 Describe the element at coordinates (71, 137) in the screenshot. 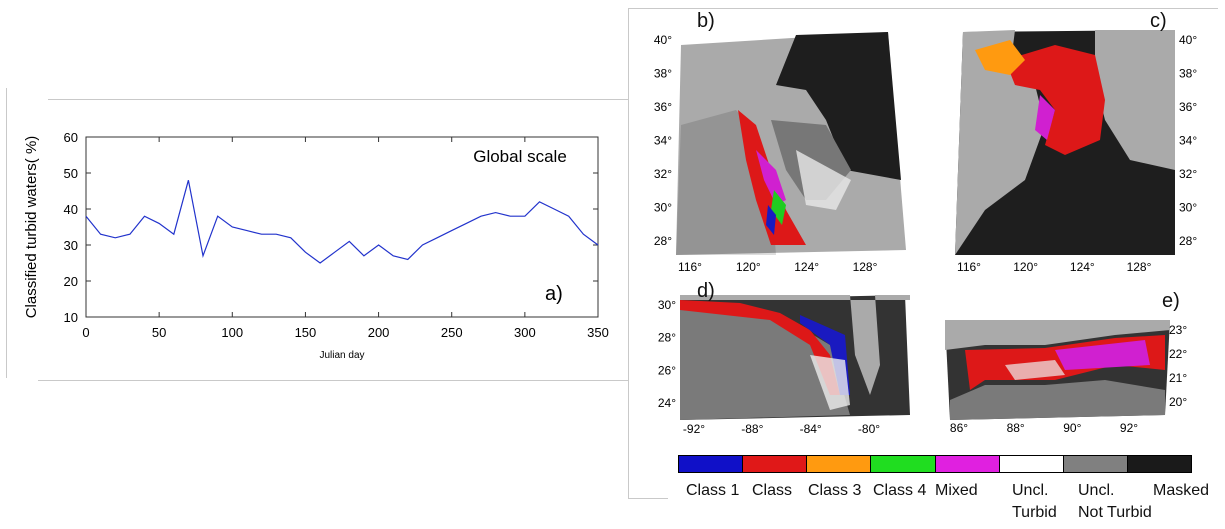

I see `y-tick-label: 60` at that location.